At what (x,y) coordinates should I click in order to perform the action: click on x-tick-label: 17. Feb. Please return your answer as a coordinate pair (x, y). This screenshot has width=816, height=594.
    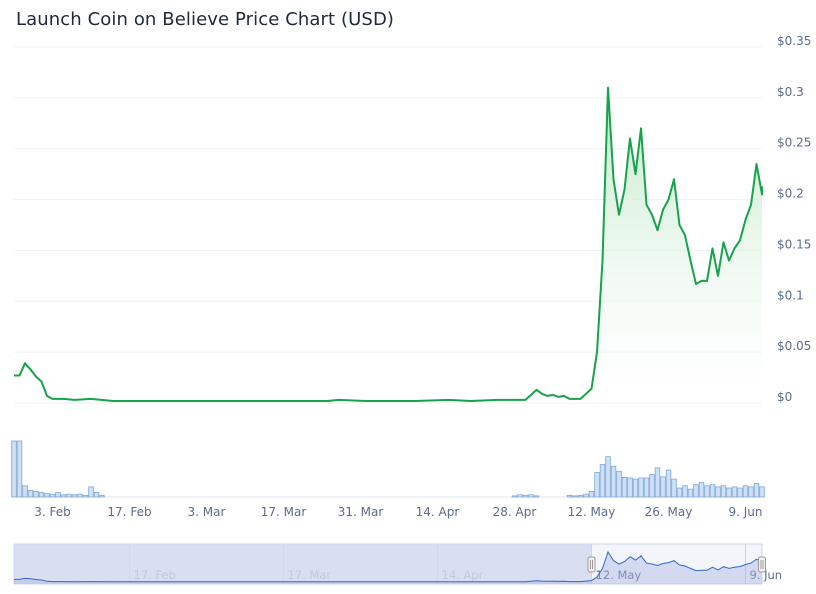
    Looking at the image, I should click on (129, 512).